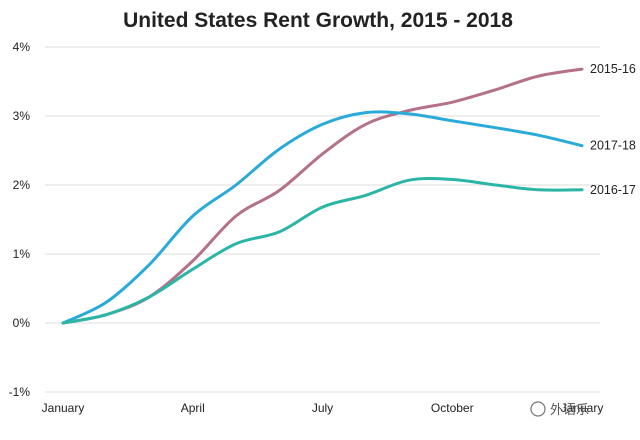 Image resolution: width=640 pixels, height=440 pixels. What do you see at coordinates (22, 47) in the screenshot?
I see `y-tick-label: 4%` at bounding box center [22, 47].